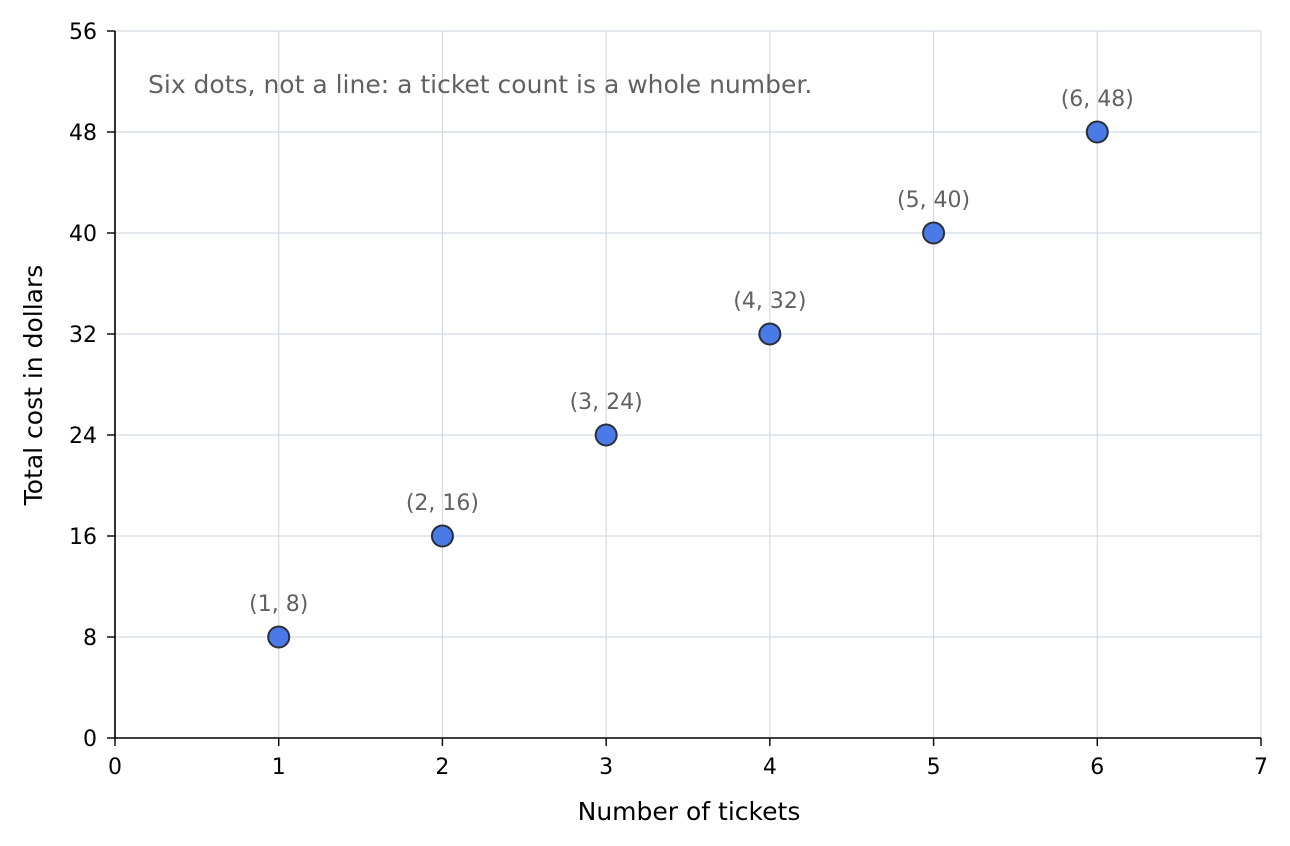 This screenshot has height=846, width=1290. What do you see at coordinates (90, 739) in the screenshot?
I see `y-tick-label-0: 0` at bounding box center [90, 739].